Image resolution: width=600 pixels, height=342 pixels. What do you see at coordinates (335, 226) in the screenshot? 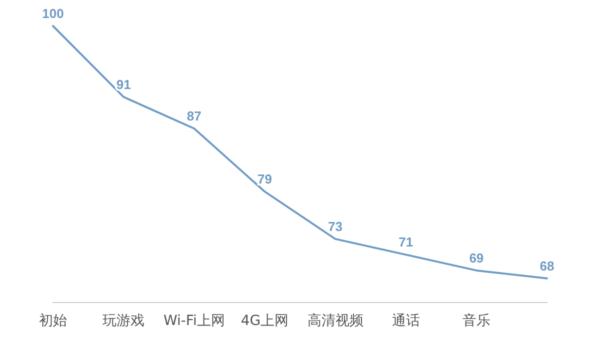
I see `data-label: 73` at bounding box center [335, 226].